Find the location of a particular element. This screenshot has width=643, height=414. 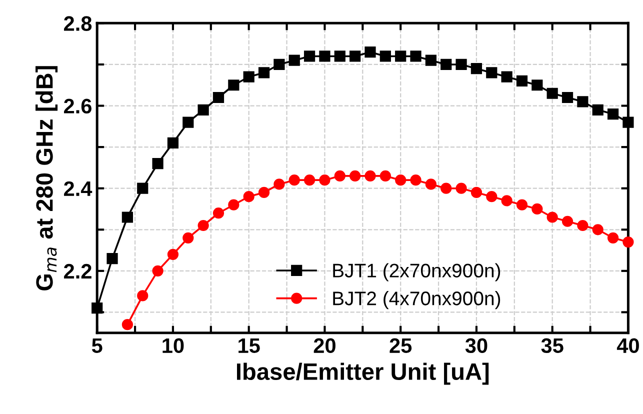

y-tick-label: 2.8 is located at coordinates (78, 23).